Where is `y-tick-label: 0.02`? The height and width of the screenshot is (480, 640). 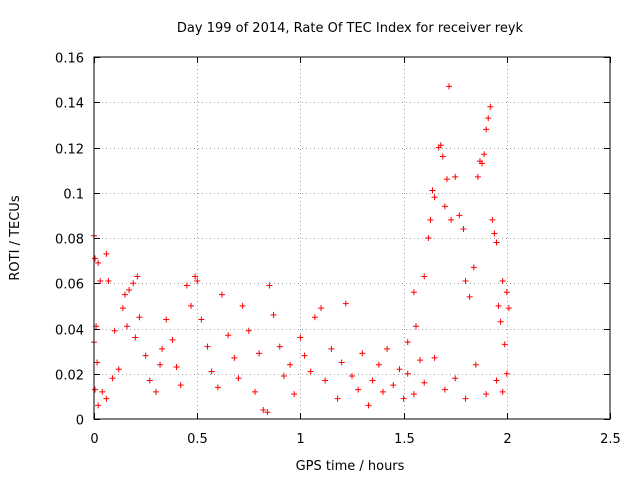
y-tick-label: 0.02 is located at coordinates (69, 376).